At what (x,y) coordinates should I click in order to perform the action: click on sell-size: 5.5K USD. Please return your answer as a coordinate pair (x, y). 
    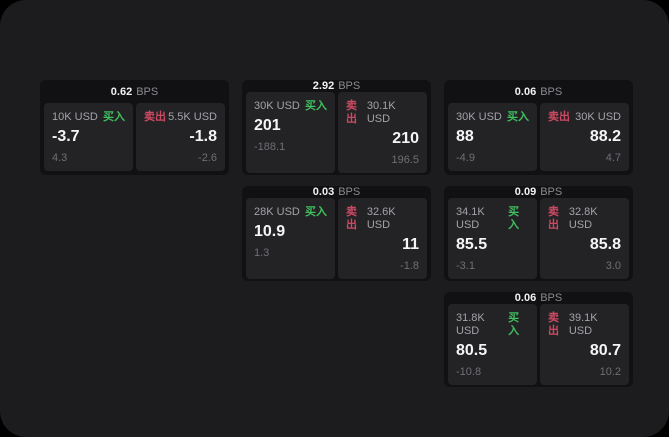
    Looking at the image, I should click on (192, 117).